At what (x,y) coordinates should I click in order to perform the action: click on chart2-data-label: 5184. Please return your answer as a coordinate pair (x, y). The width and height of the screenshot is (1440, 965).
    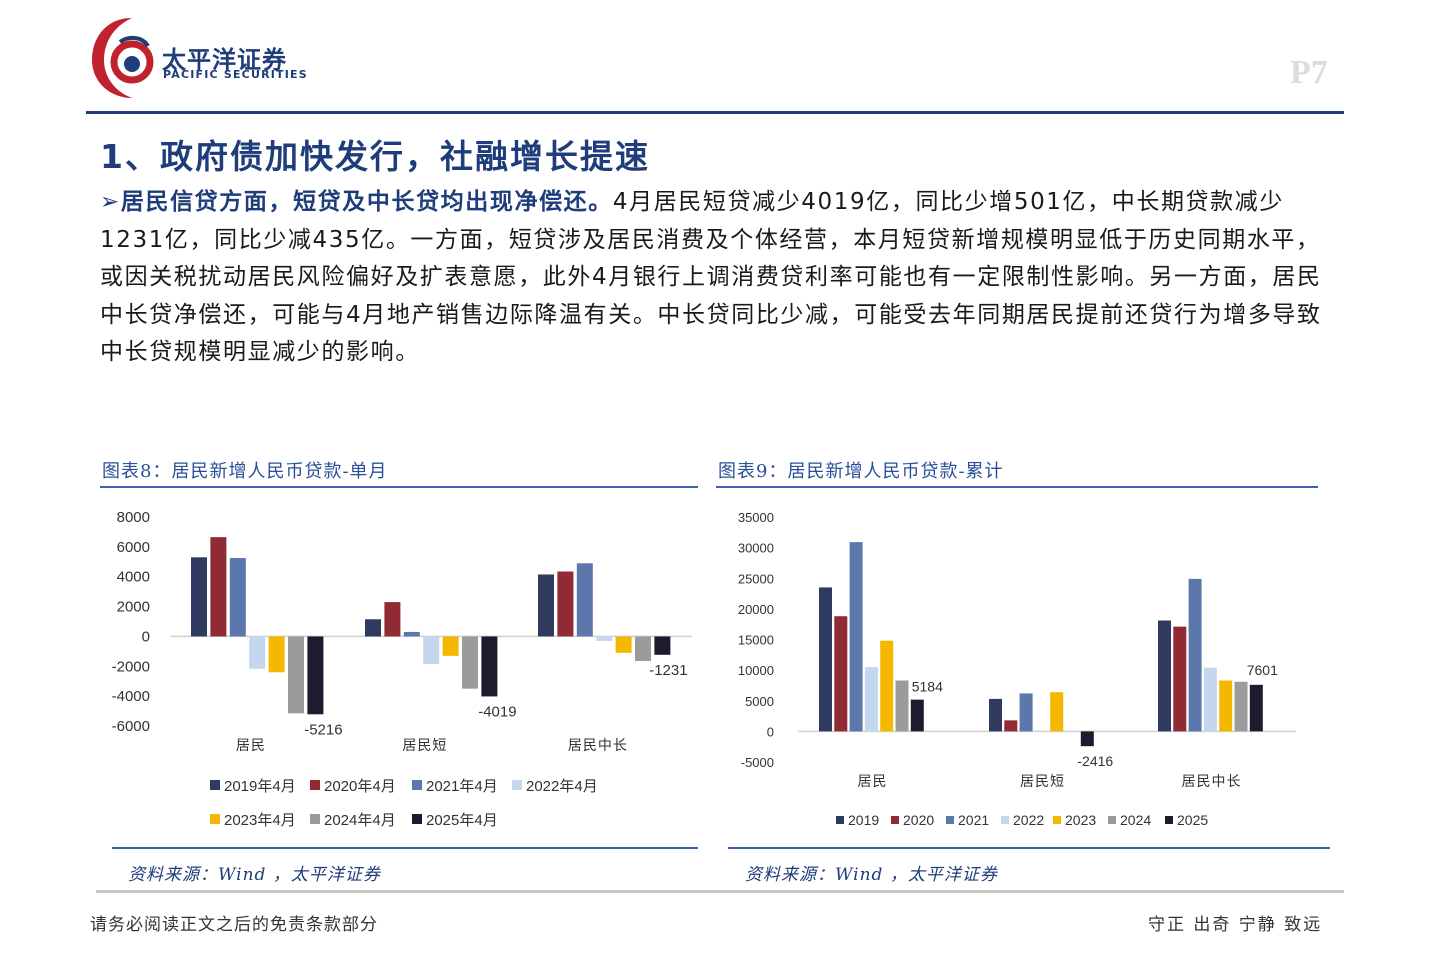
    Looking at the image, I should click on (927, 687).